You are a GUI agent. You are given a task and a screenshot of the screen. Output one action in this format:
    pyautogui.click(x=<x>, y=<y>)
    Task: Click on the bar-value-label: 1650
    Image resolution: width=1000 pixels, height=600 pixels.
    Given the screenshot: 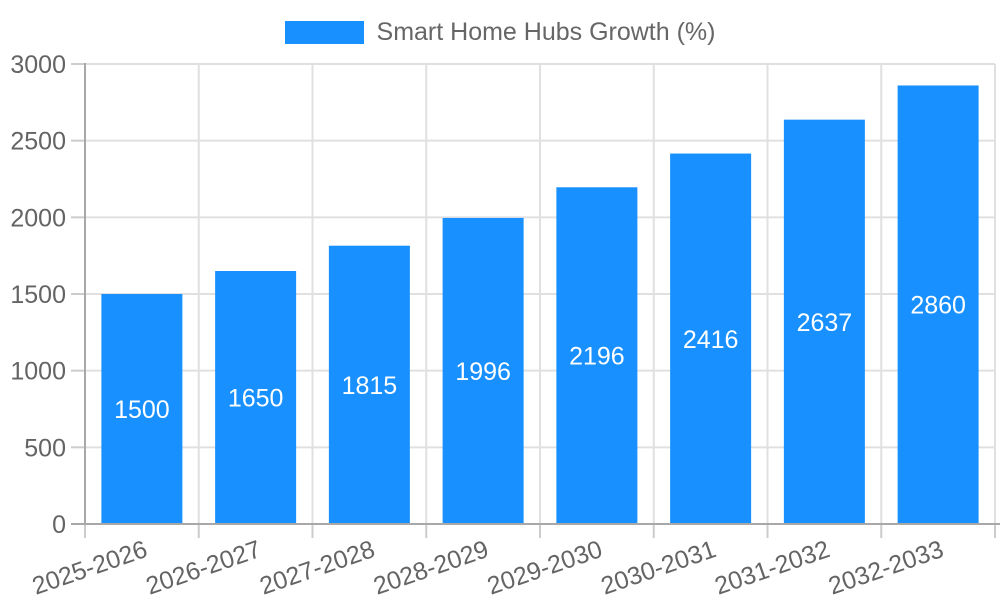 What is the action you would take?
    pyautogui.click(x=256, y=399)
    